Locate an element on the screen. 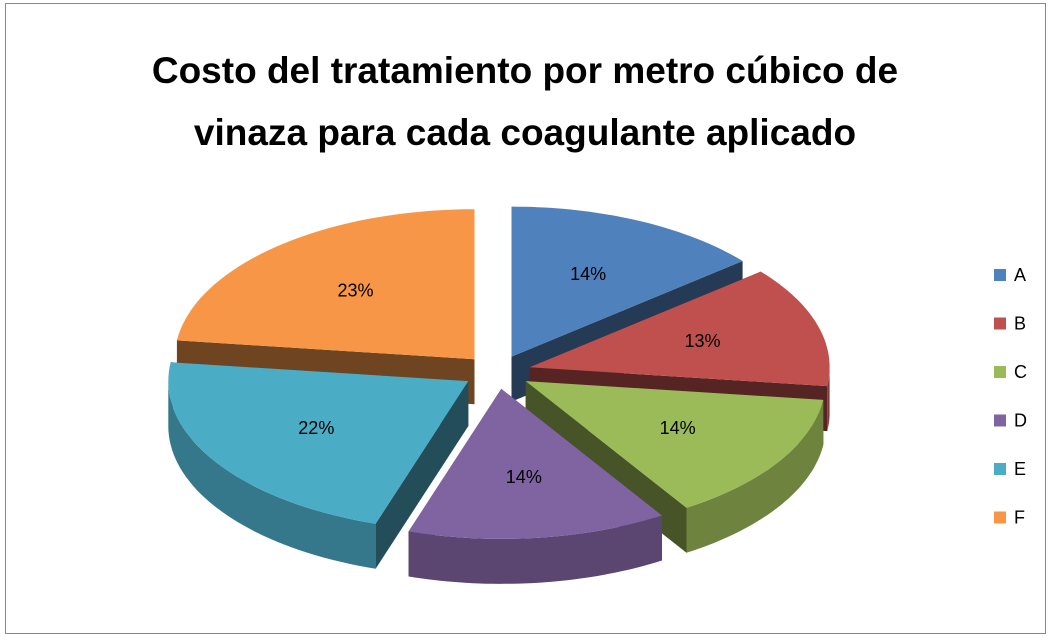 This screenshot has width=1050, height=637. legend-label: C is located at coordinates (1020, 372).